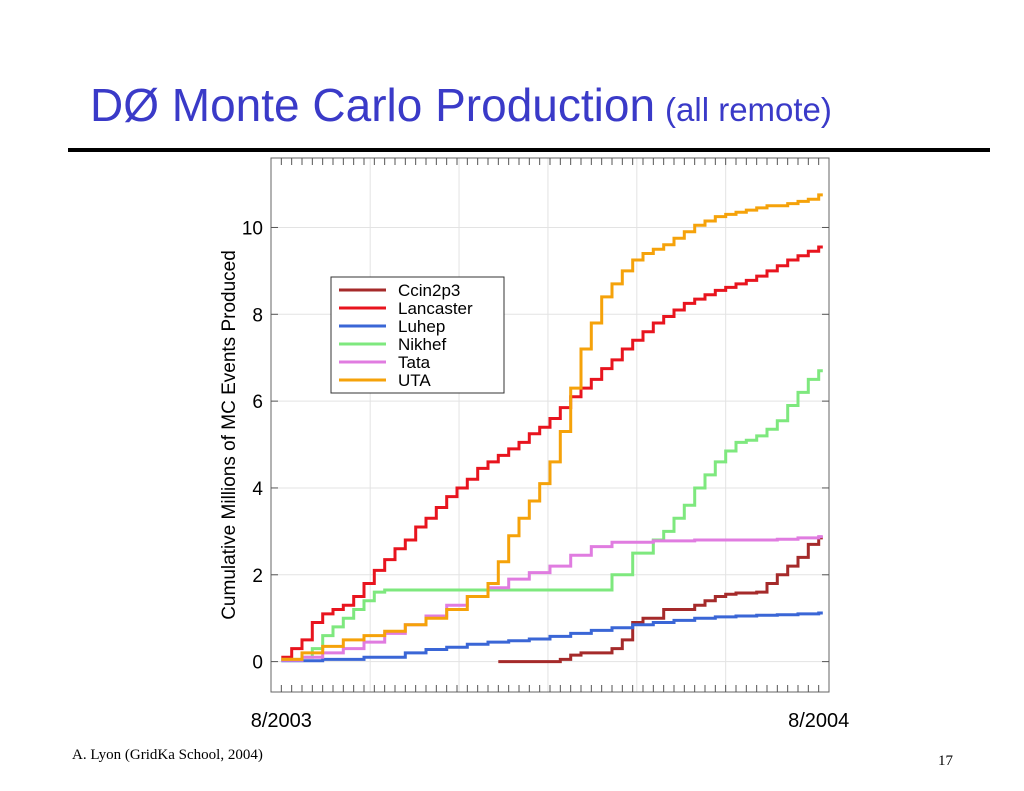  Describe the element at coordinates (552, 637) in the screenshot. I see `series-line-luhep` at that location.